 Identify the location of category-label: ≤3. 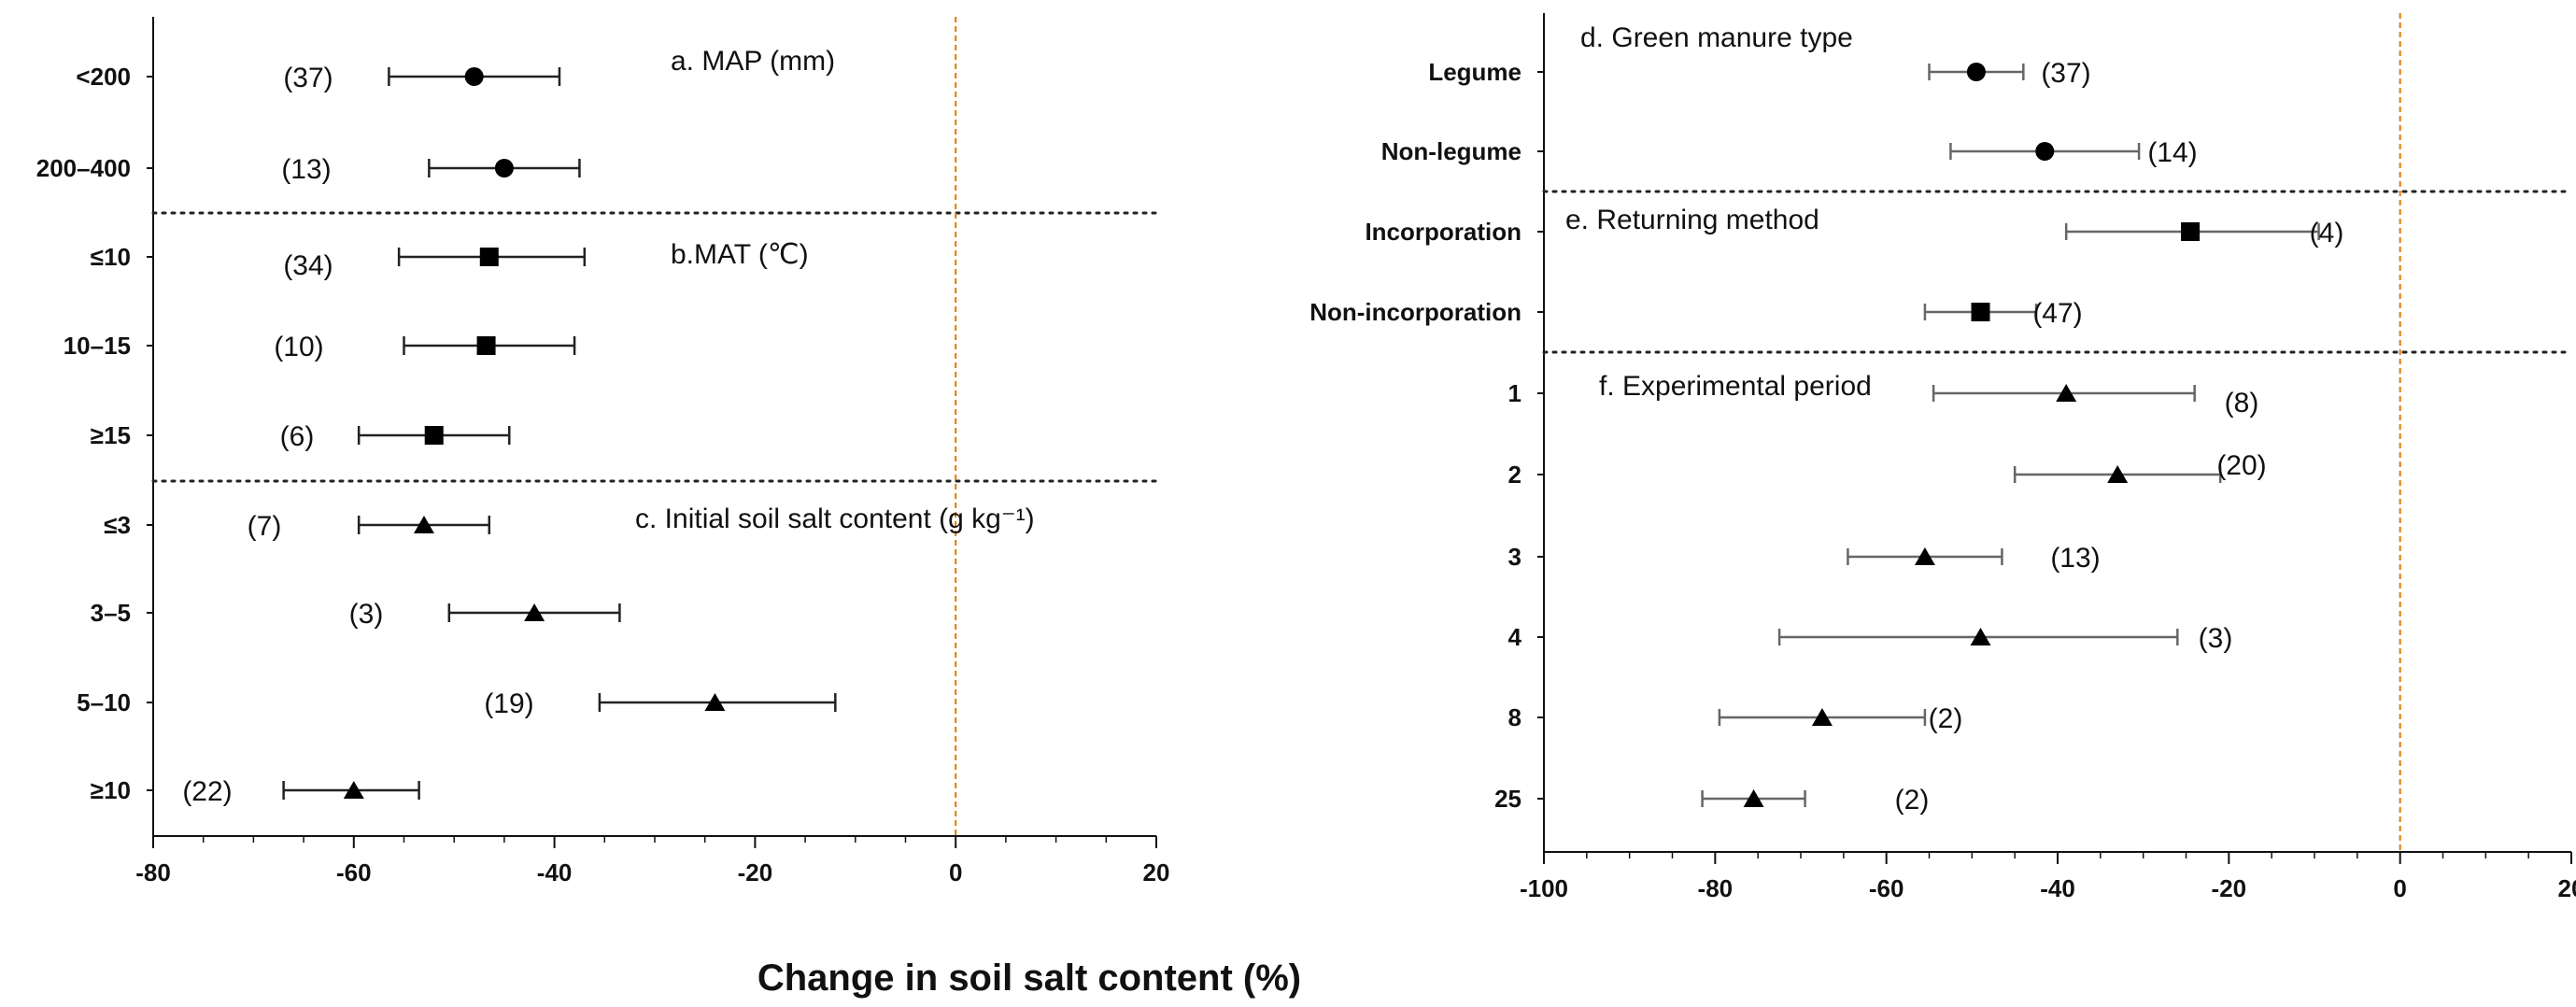
(117, 525).